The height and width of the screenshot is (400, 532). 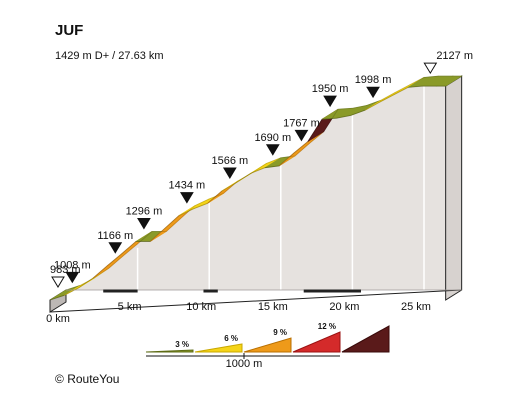 What do you see at coordinates (273, 307) in the screenshot?
I see `x-tick-label: 15 km` at bounding box center [273, 307].